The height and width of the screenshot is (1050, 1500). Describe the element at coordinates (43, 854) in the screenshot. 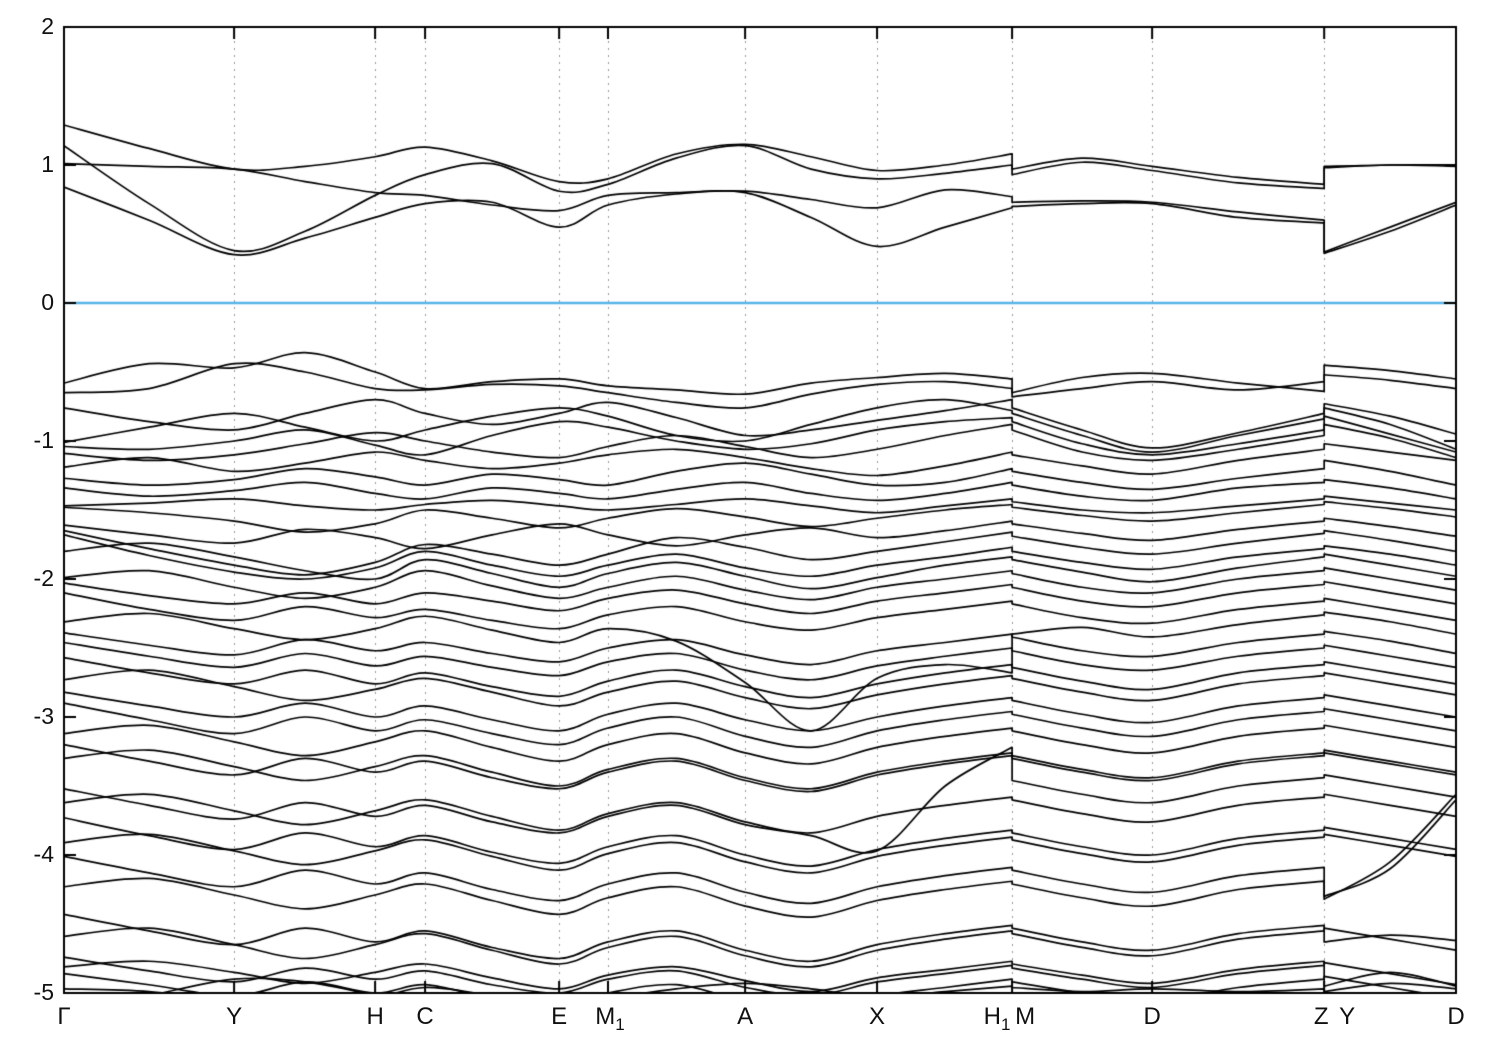

I see `y-axis-label: -4` at that location.